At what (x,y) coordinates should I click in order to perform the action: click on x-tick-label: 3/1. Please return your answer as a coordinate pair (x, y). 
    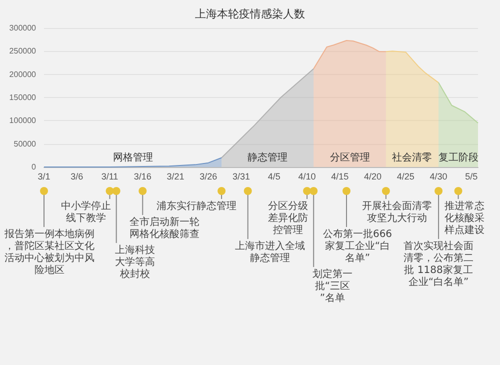
    Looking at the image, I should click on (44, 177).